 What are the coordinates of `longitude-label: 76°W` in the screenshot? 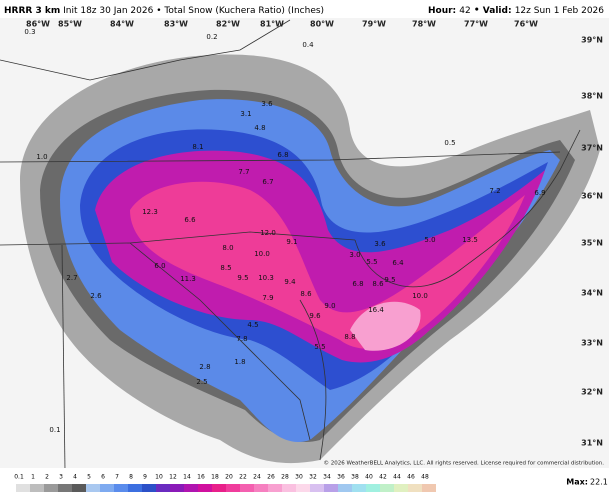 It's located at (526, 24).